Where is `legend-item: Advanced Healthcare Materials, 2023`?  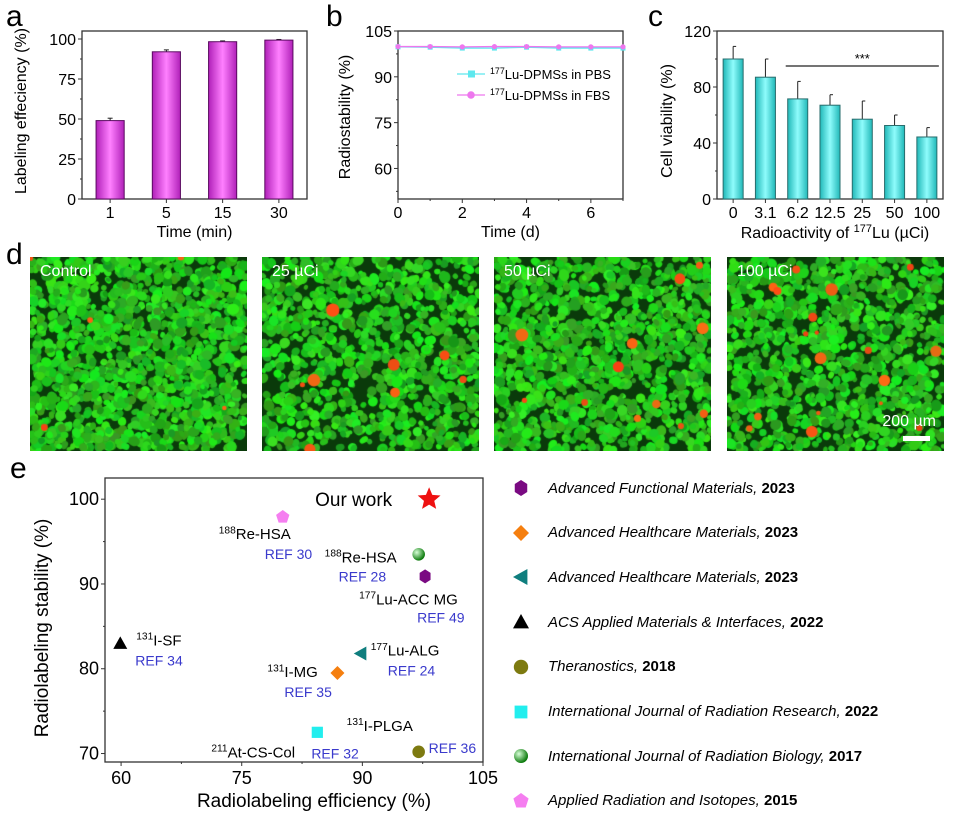 legend-item: Advanced Healthcare Materials, 2023 is located at coordinates (654, 577).